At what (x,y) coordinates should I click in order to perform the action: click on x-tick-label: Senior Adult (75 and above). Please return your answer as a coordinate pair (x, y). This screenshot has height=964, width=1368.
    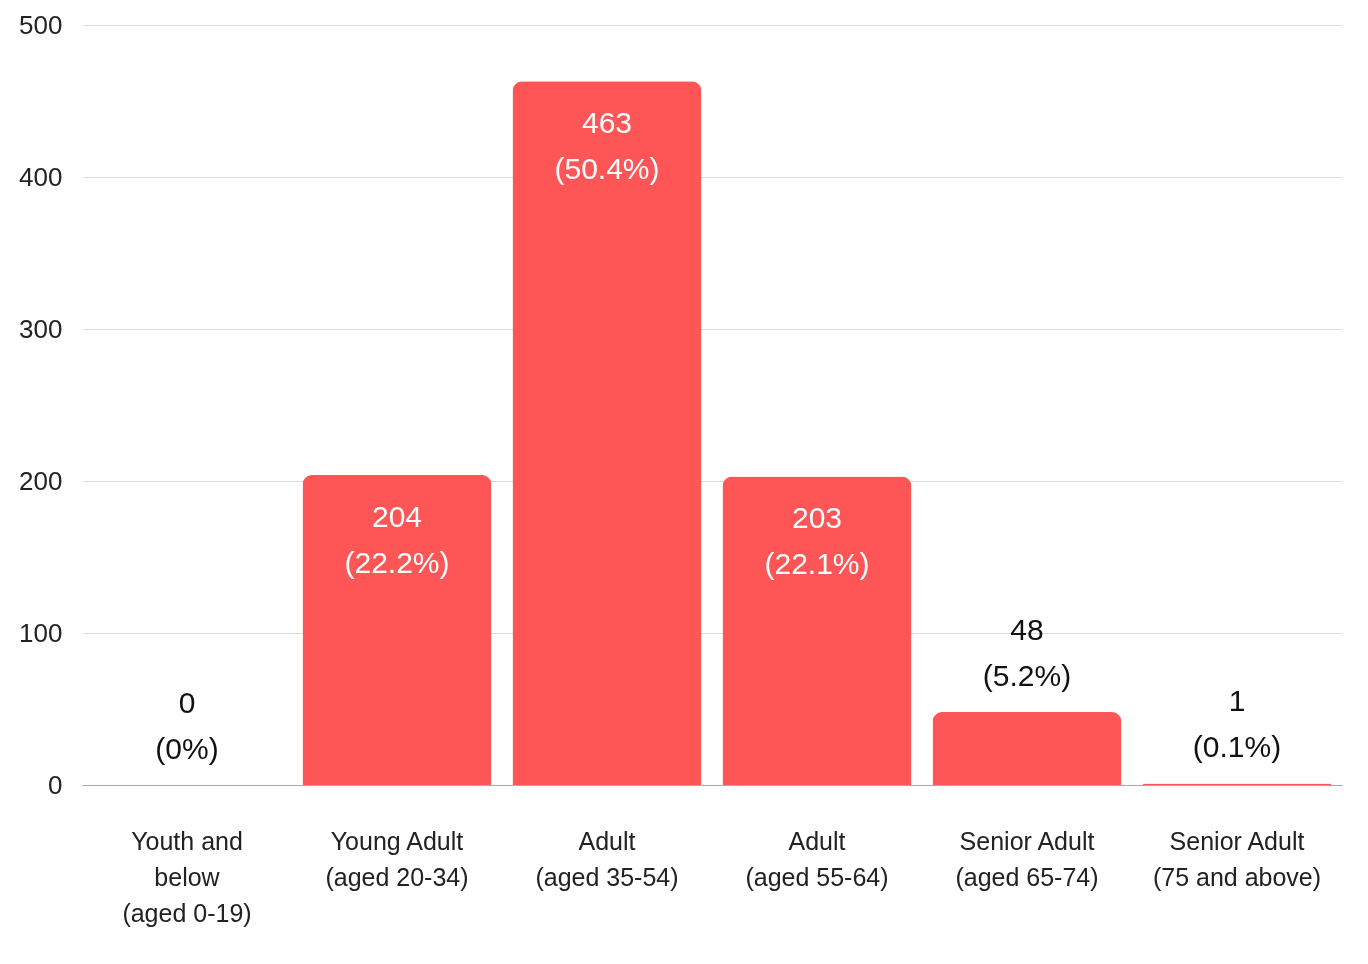
    Looking at the image, I should click on (1237, 858).